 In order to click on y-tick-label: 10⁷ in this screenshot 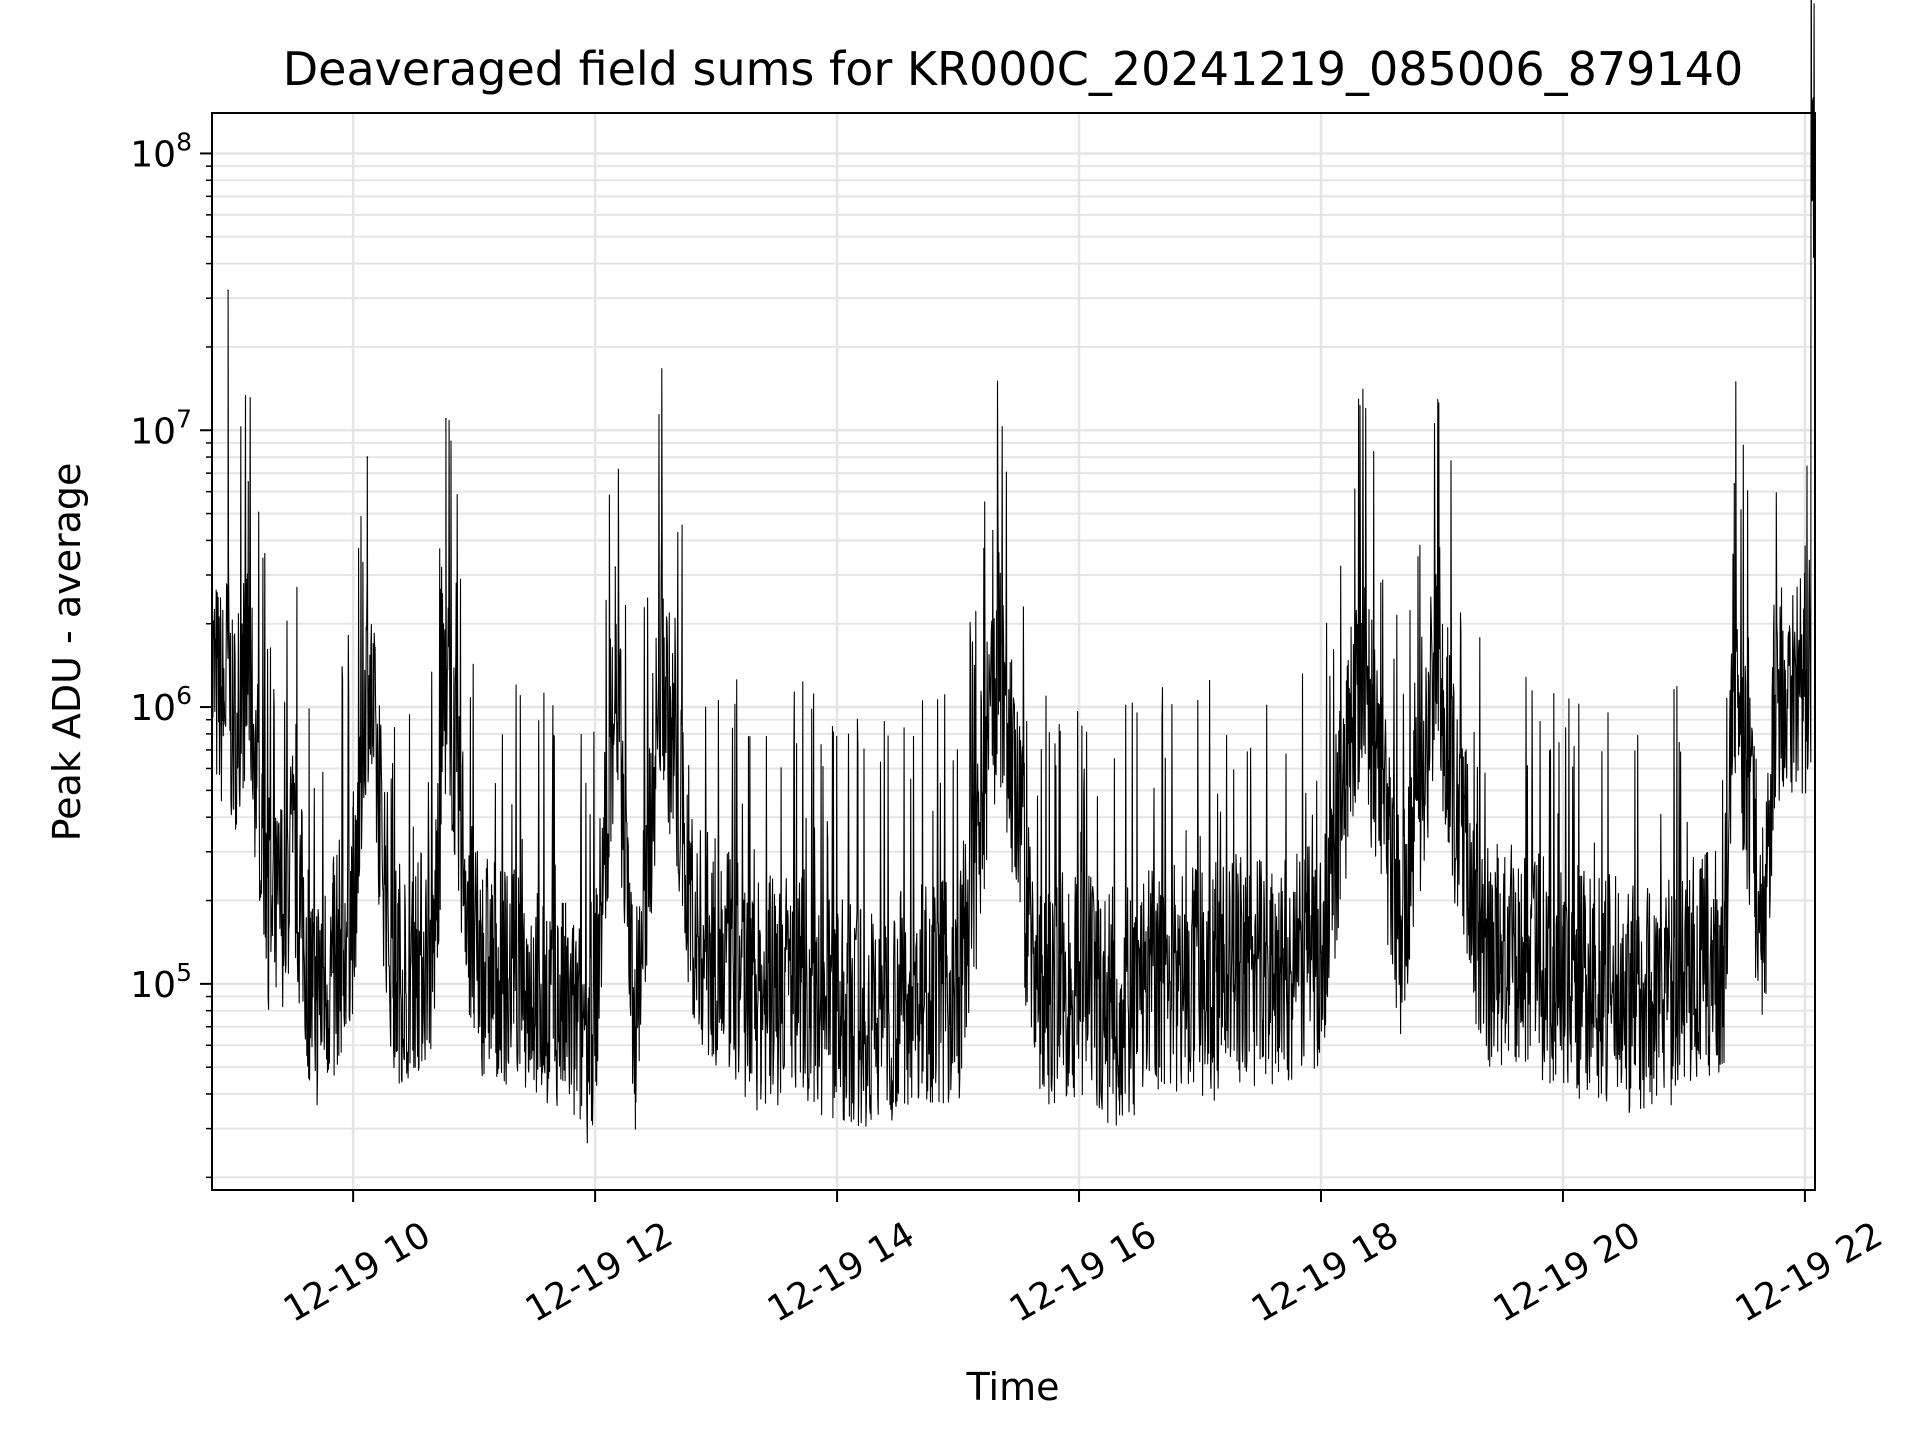, I will do `click(161, 428)`.